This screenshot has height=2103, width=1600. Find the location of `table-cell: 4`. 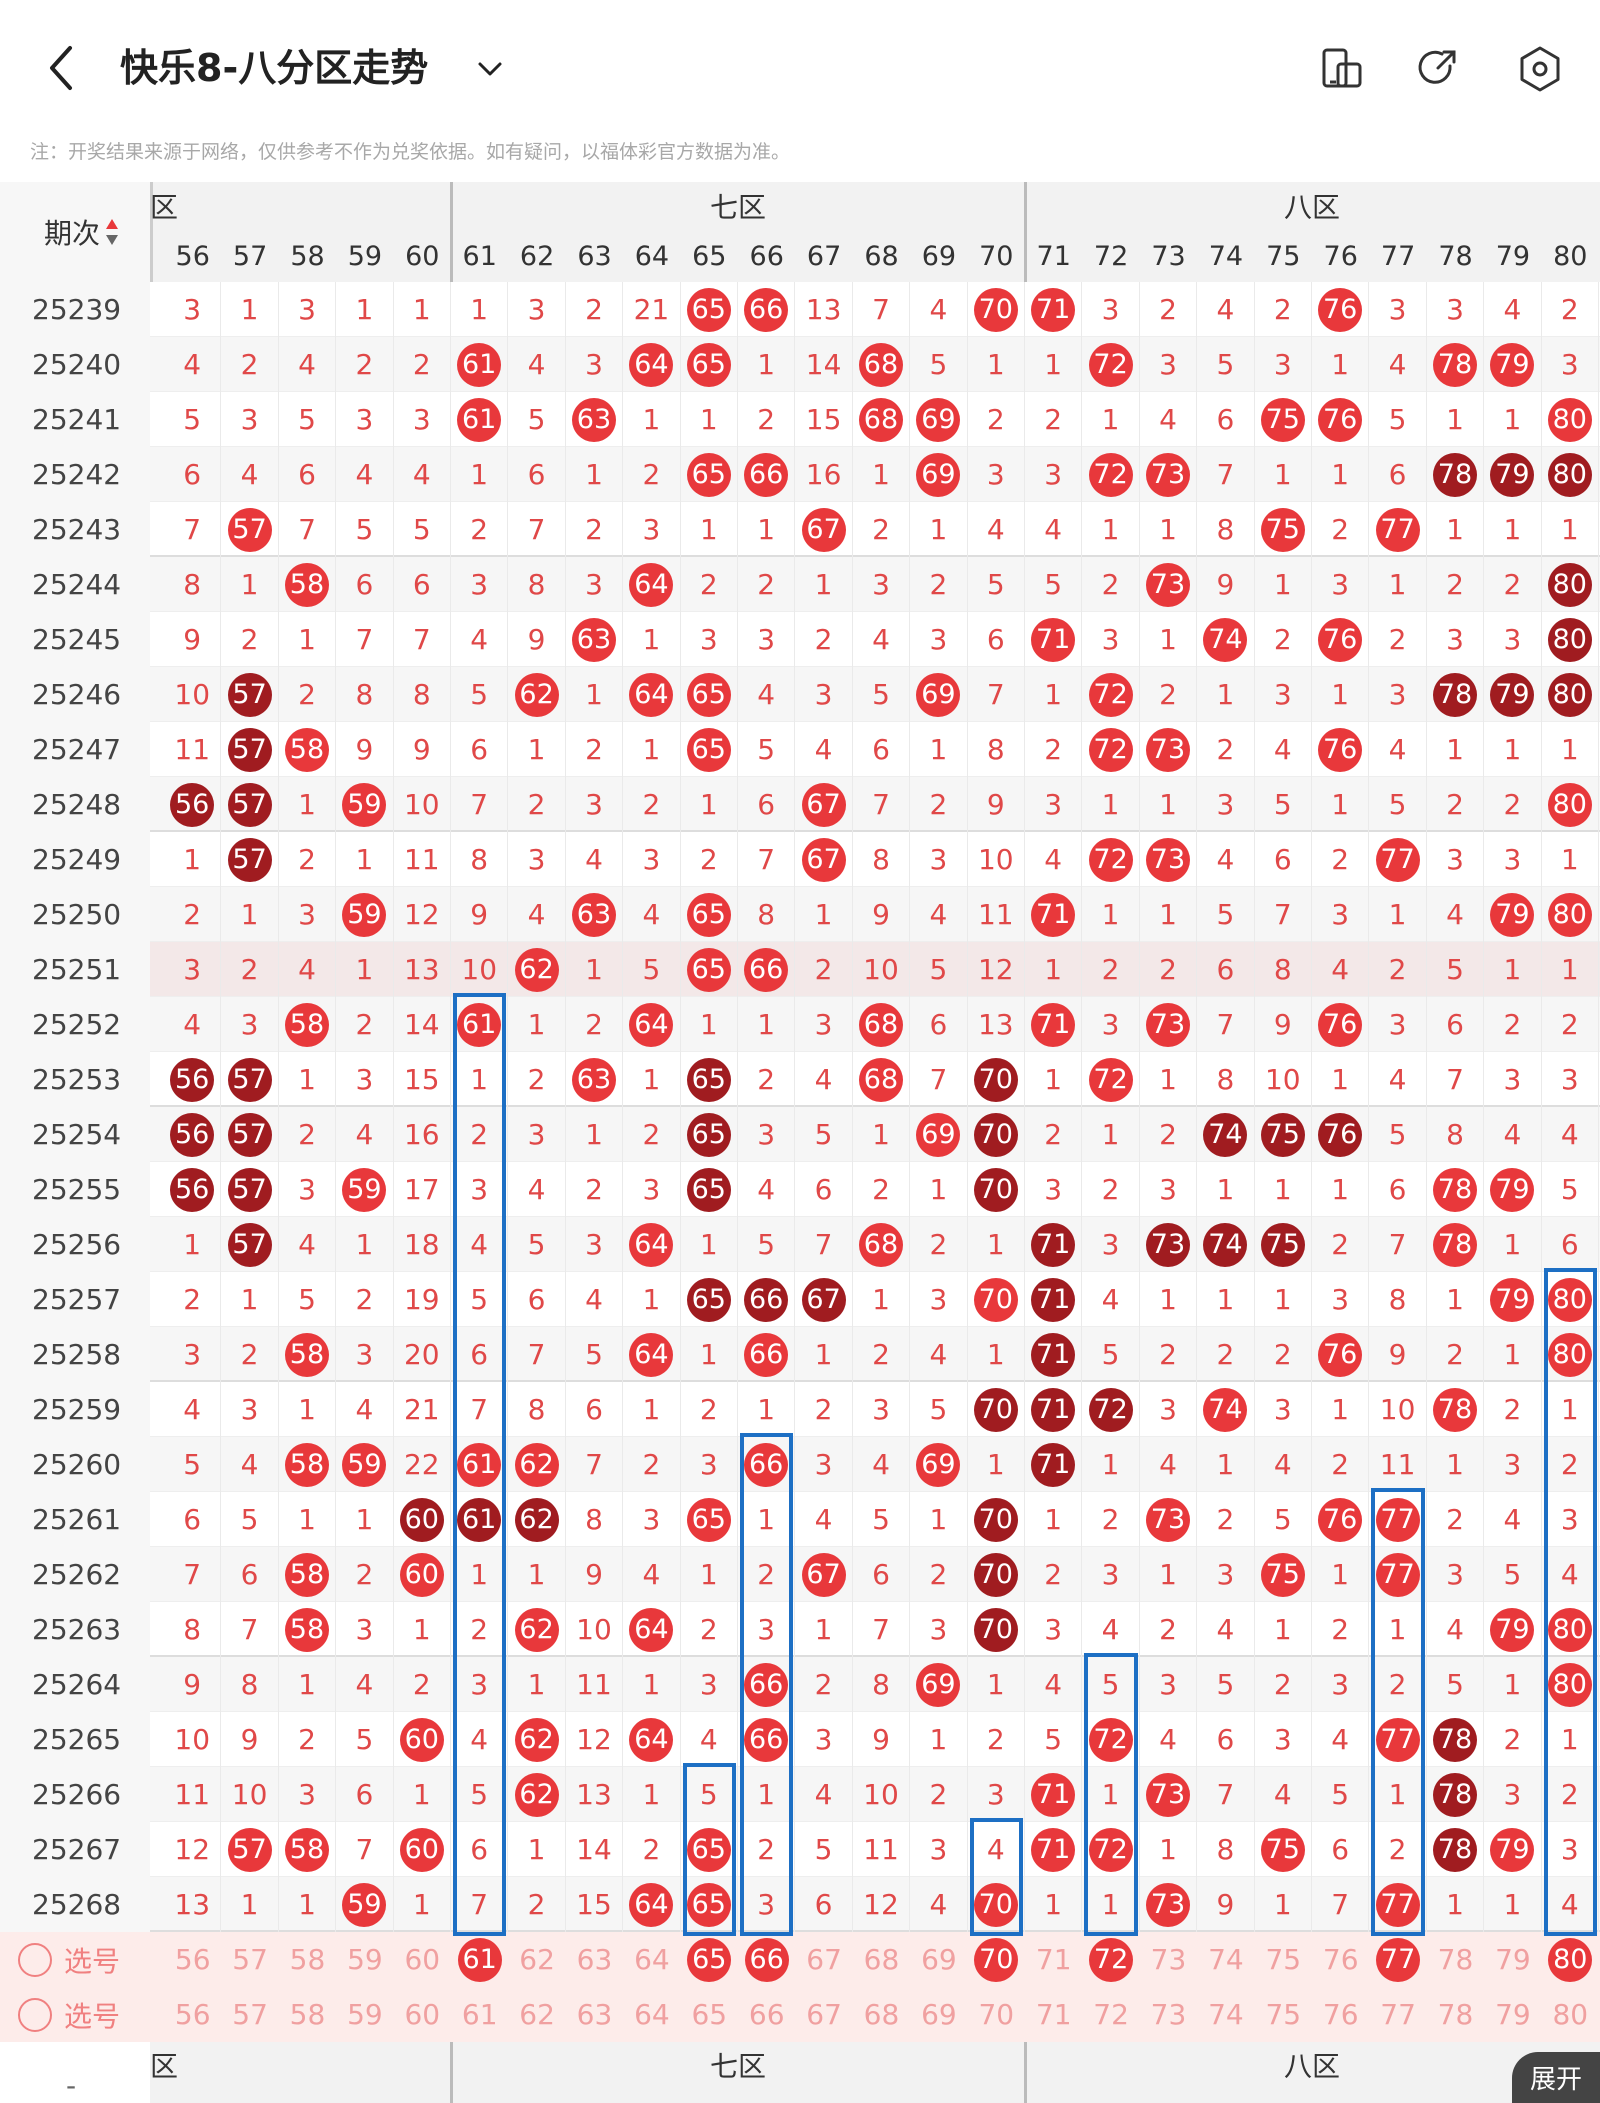

table-cell: 4 is located at coordinates (1570, 1904).